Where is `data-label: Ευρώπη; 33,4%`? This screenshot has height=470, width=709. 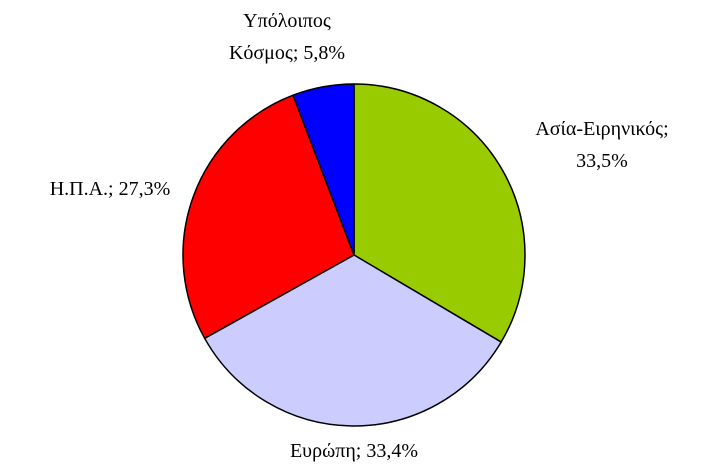
data-label: Ευρώπη; 33,4% is located at coordinates (354, 451).